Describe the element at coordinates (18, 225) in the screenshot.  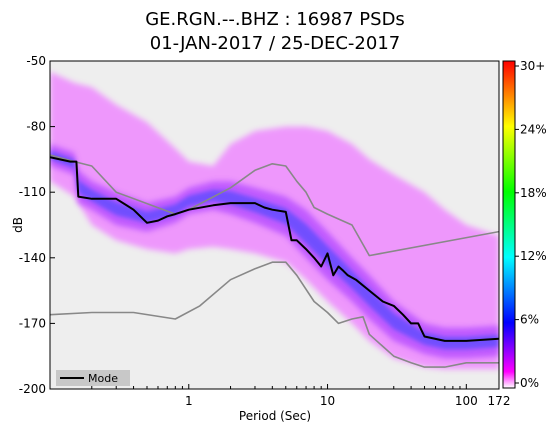
I see `y-axis-label: dB` at that location.